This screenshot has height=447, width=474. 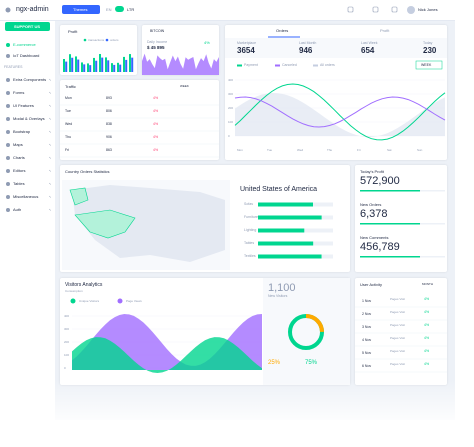 What do you see at coordinates (131, 9) in the screenshot?
I see `dir: LTR` at bounding box center [131, 9].